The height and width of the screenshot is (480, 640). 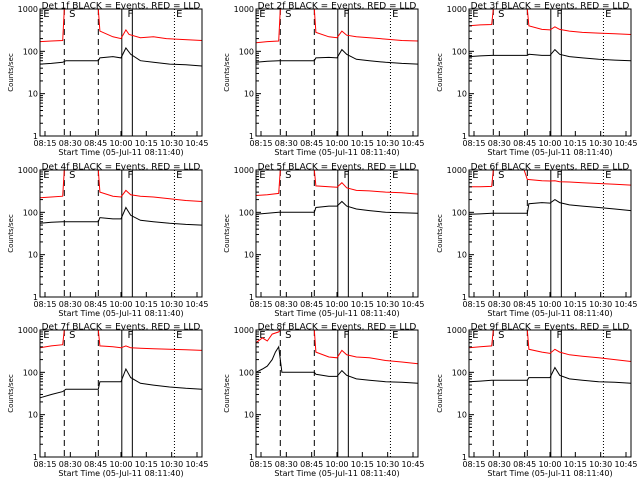 I want to click on x-tick-label: 10:15, so click(x=146, y=464).